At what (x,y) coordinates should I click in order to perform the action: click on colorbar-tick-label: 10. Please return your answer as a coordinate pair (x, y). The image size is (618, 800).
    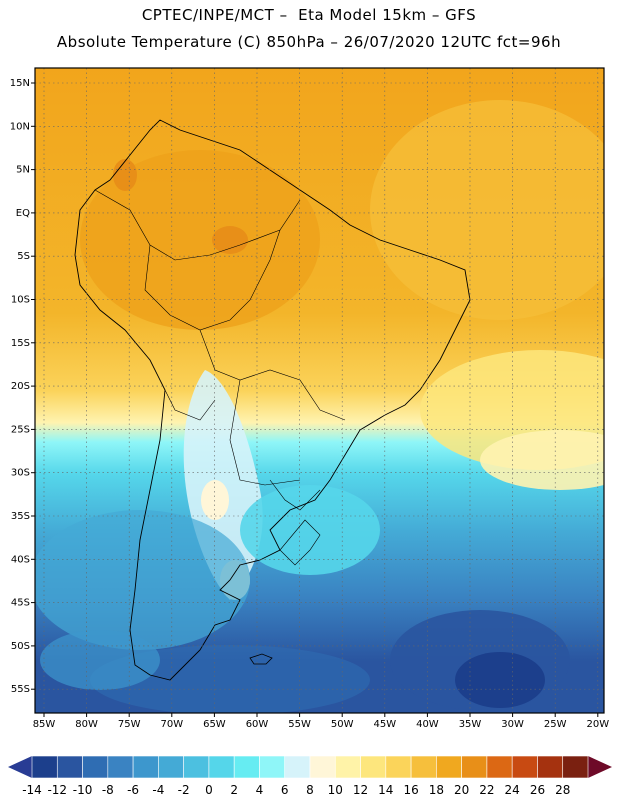
    Looking at the image, I should click on (335, 790).